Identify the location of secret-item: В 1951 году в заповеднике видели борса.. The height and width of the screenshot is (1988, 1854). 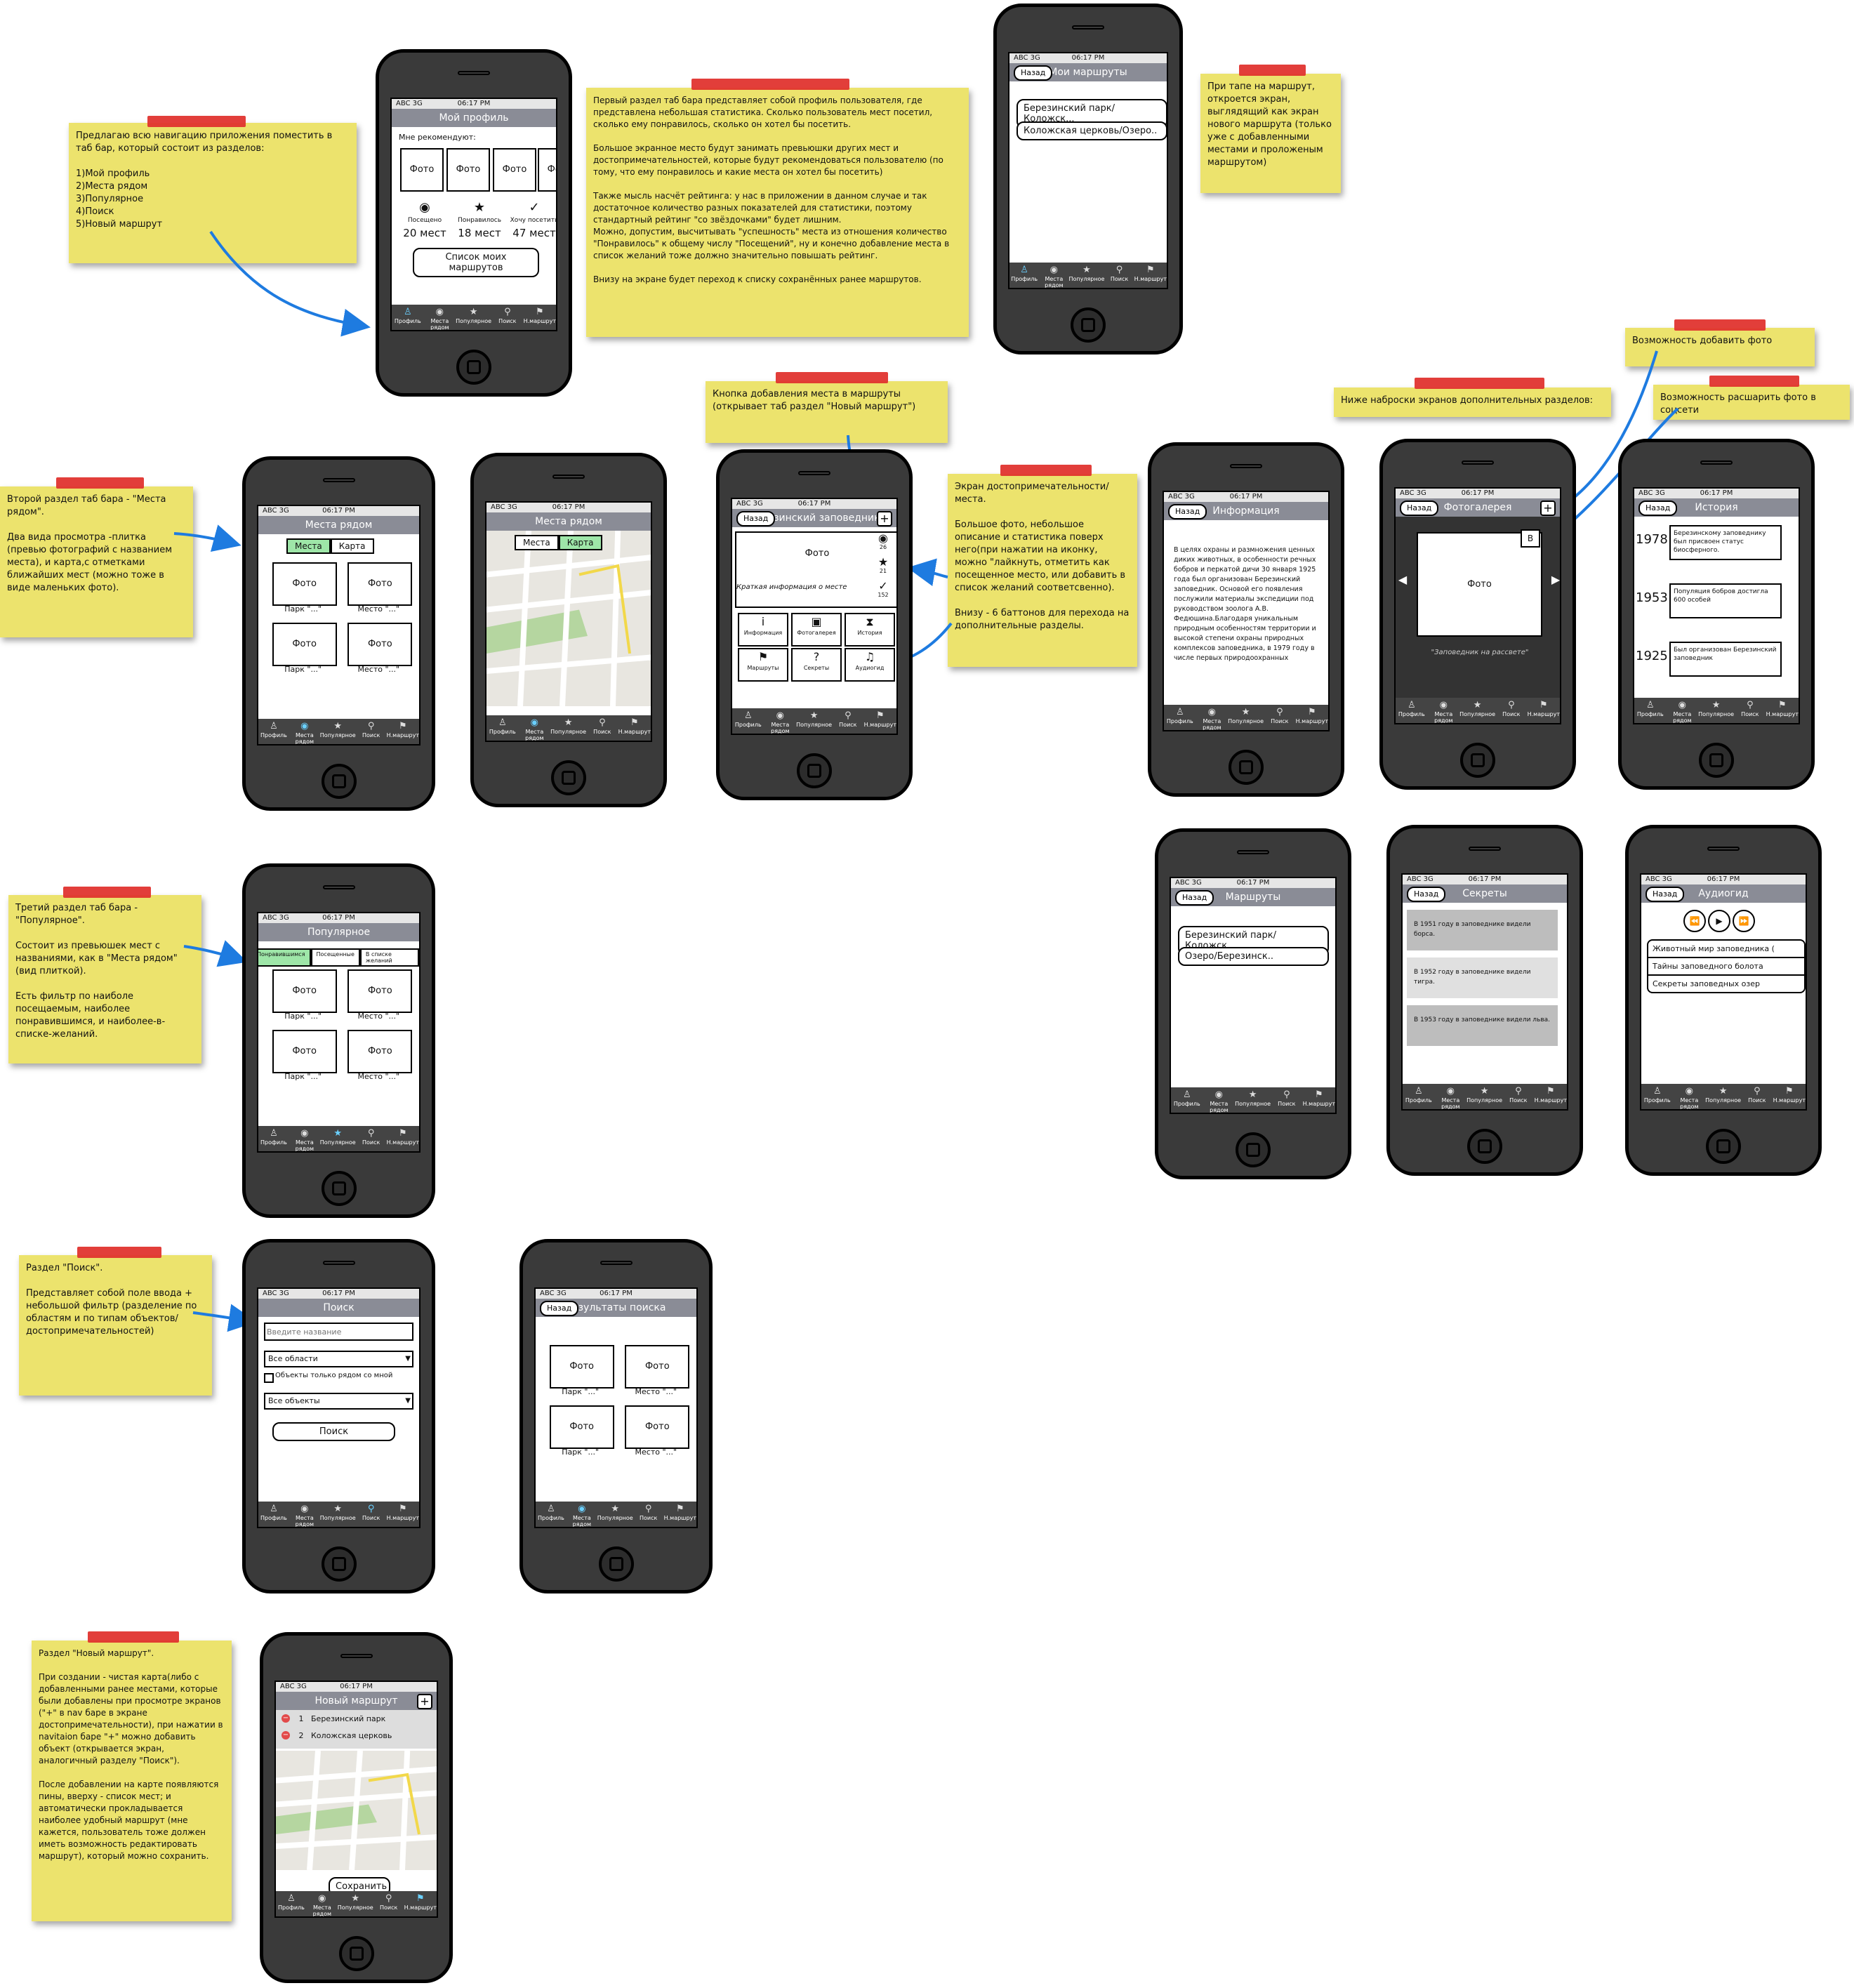
(1482, 930).